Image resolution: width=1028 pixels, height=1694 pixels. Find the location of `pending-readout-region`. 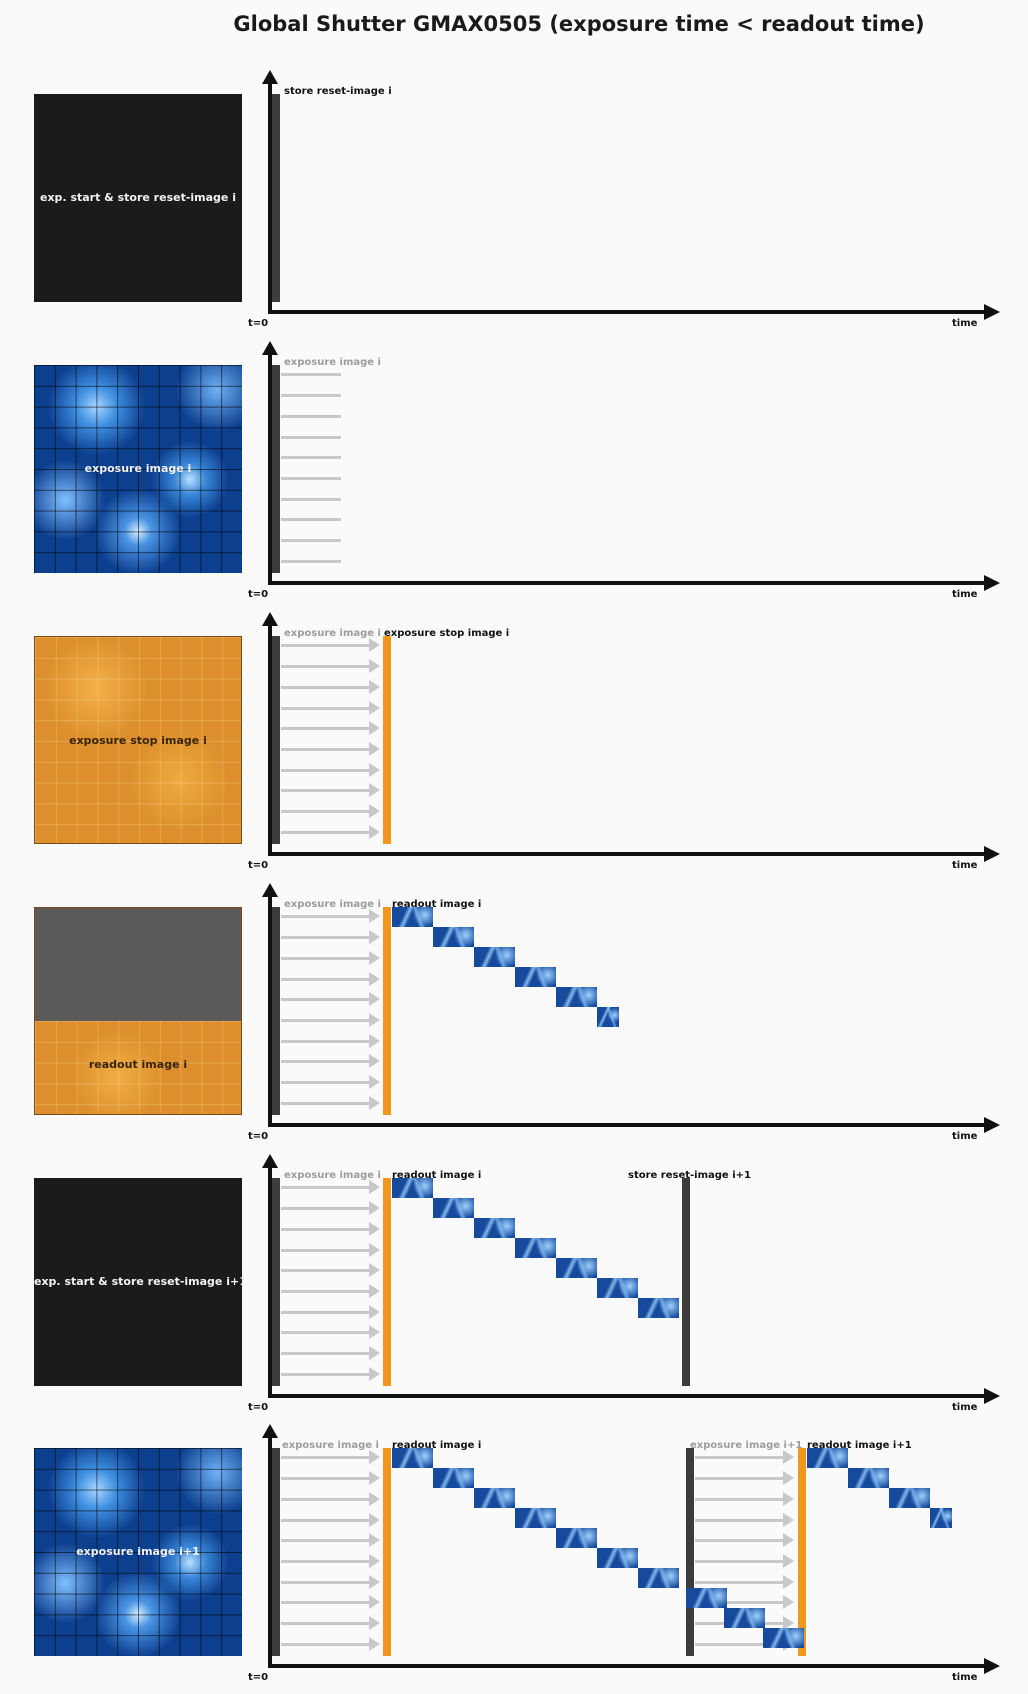

pending-readout-region is located at coordinates (138, 1067).